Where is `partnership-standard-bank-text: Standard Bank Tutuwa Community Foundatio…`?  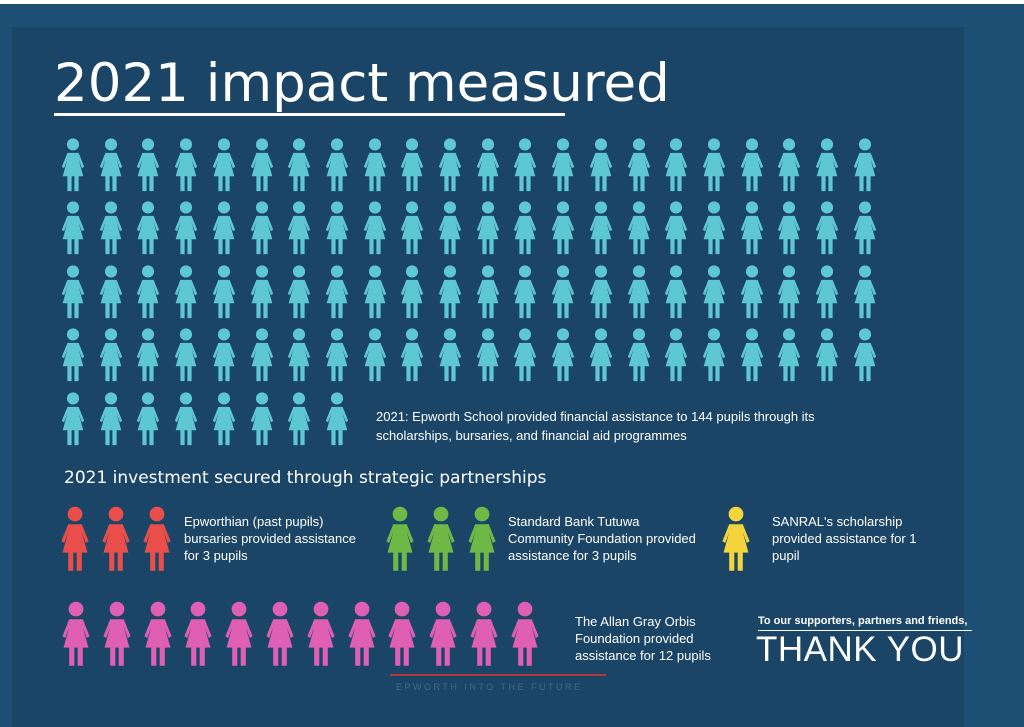
partnership-standard-bank-text: Standard Bank Tutuwa Community Foundatio… is located at coordinates (602, 538).